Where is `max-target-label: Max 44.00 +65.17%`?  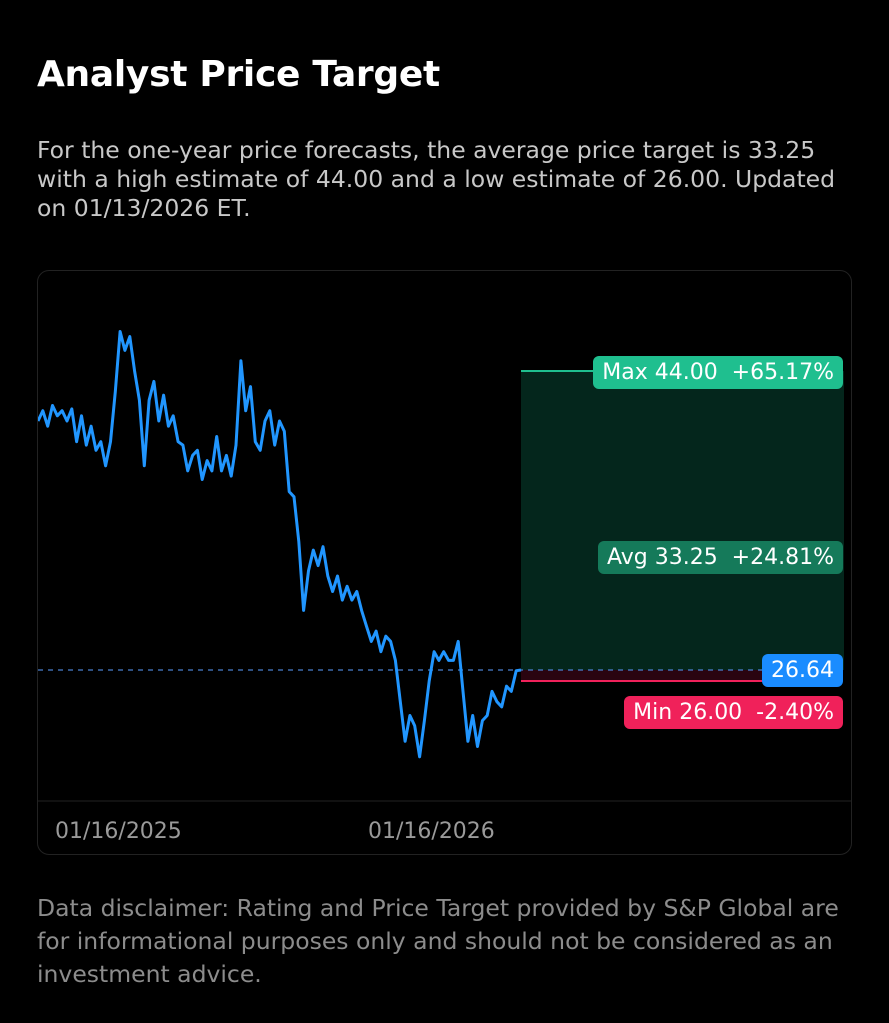
max-target-label: Max 44.00 +65.17% is located at coordinates (718, 372).